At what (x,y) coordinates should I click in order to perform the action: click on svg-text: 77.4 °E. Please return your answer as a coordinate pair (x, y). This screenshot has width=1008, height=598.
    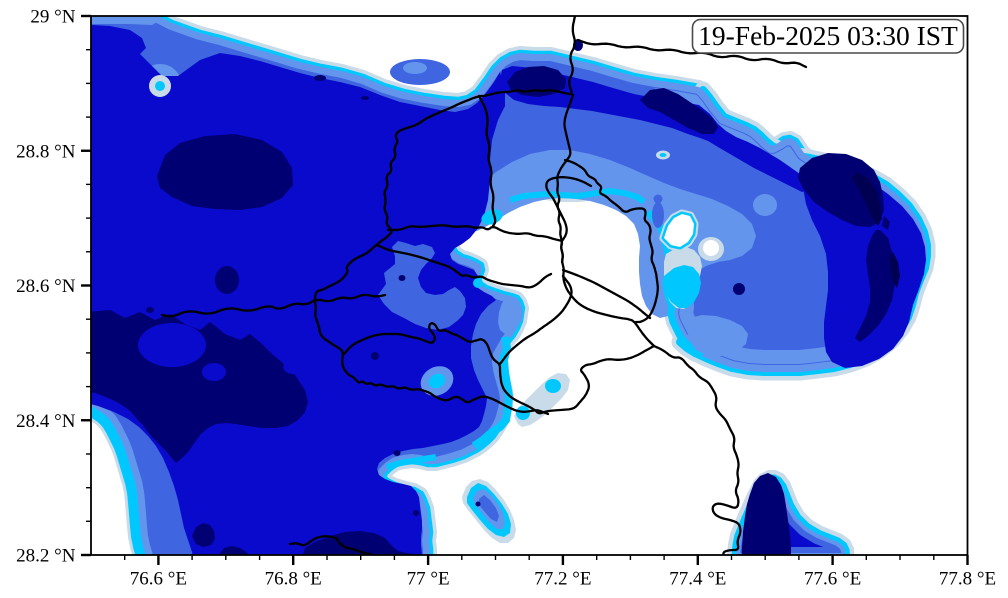
    Looking at the image, I should click on (697, 579).